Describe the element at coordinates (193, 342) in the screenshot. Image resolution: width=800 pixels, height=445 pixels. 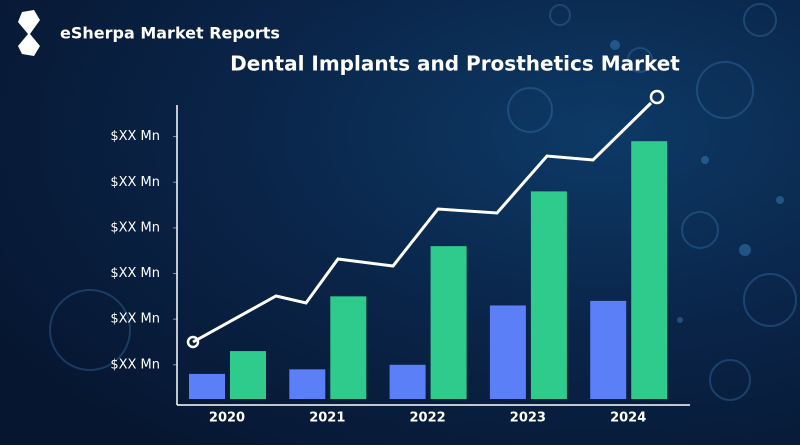
I see `trend-start` at that location.